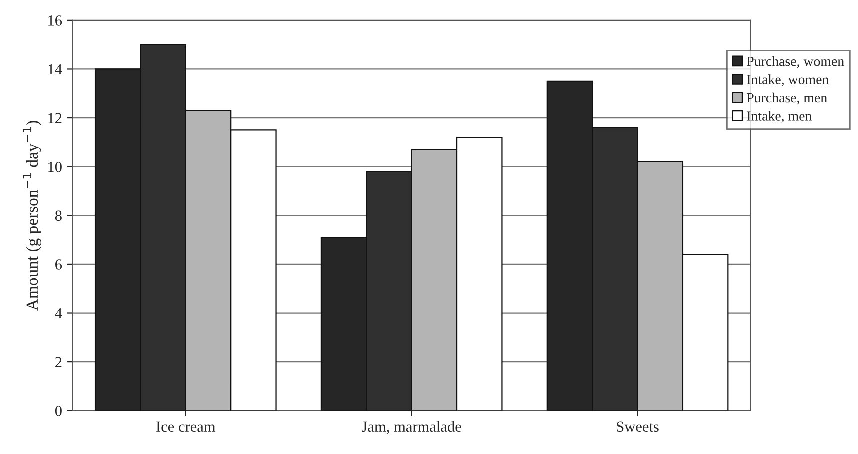 This screenshot has height=454, width=858. I want to click on x-tick-label: Ice cream, so click(186, 427).